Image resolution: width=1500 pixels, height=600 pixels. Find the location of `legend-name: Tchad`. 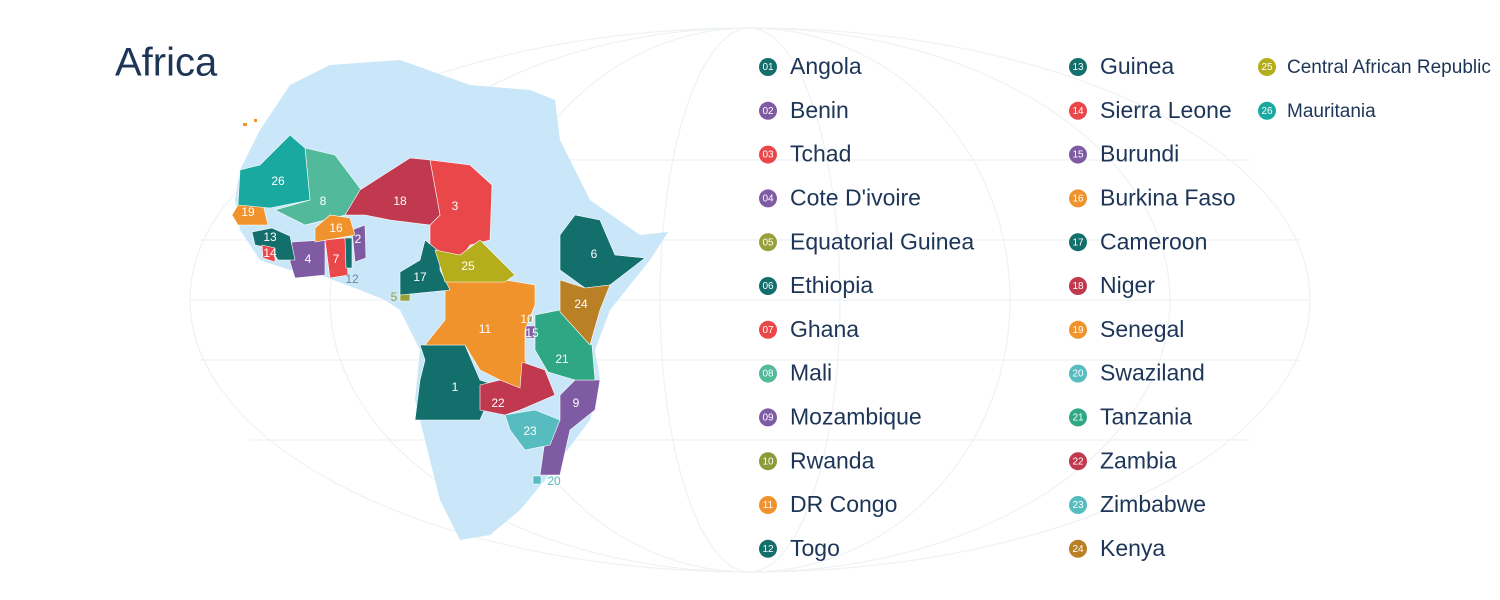

legend-name: Tchad is located at coordinates (820, 154).